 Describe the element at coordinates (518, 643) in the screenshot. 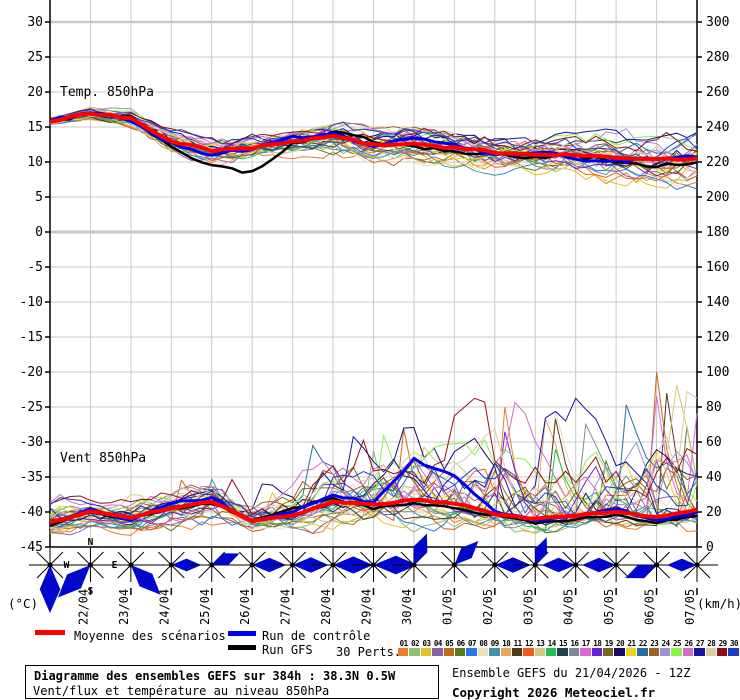

I see `pert-number: 11` at that location.